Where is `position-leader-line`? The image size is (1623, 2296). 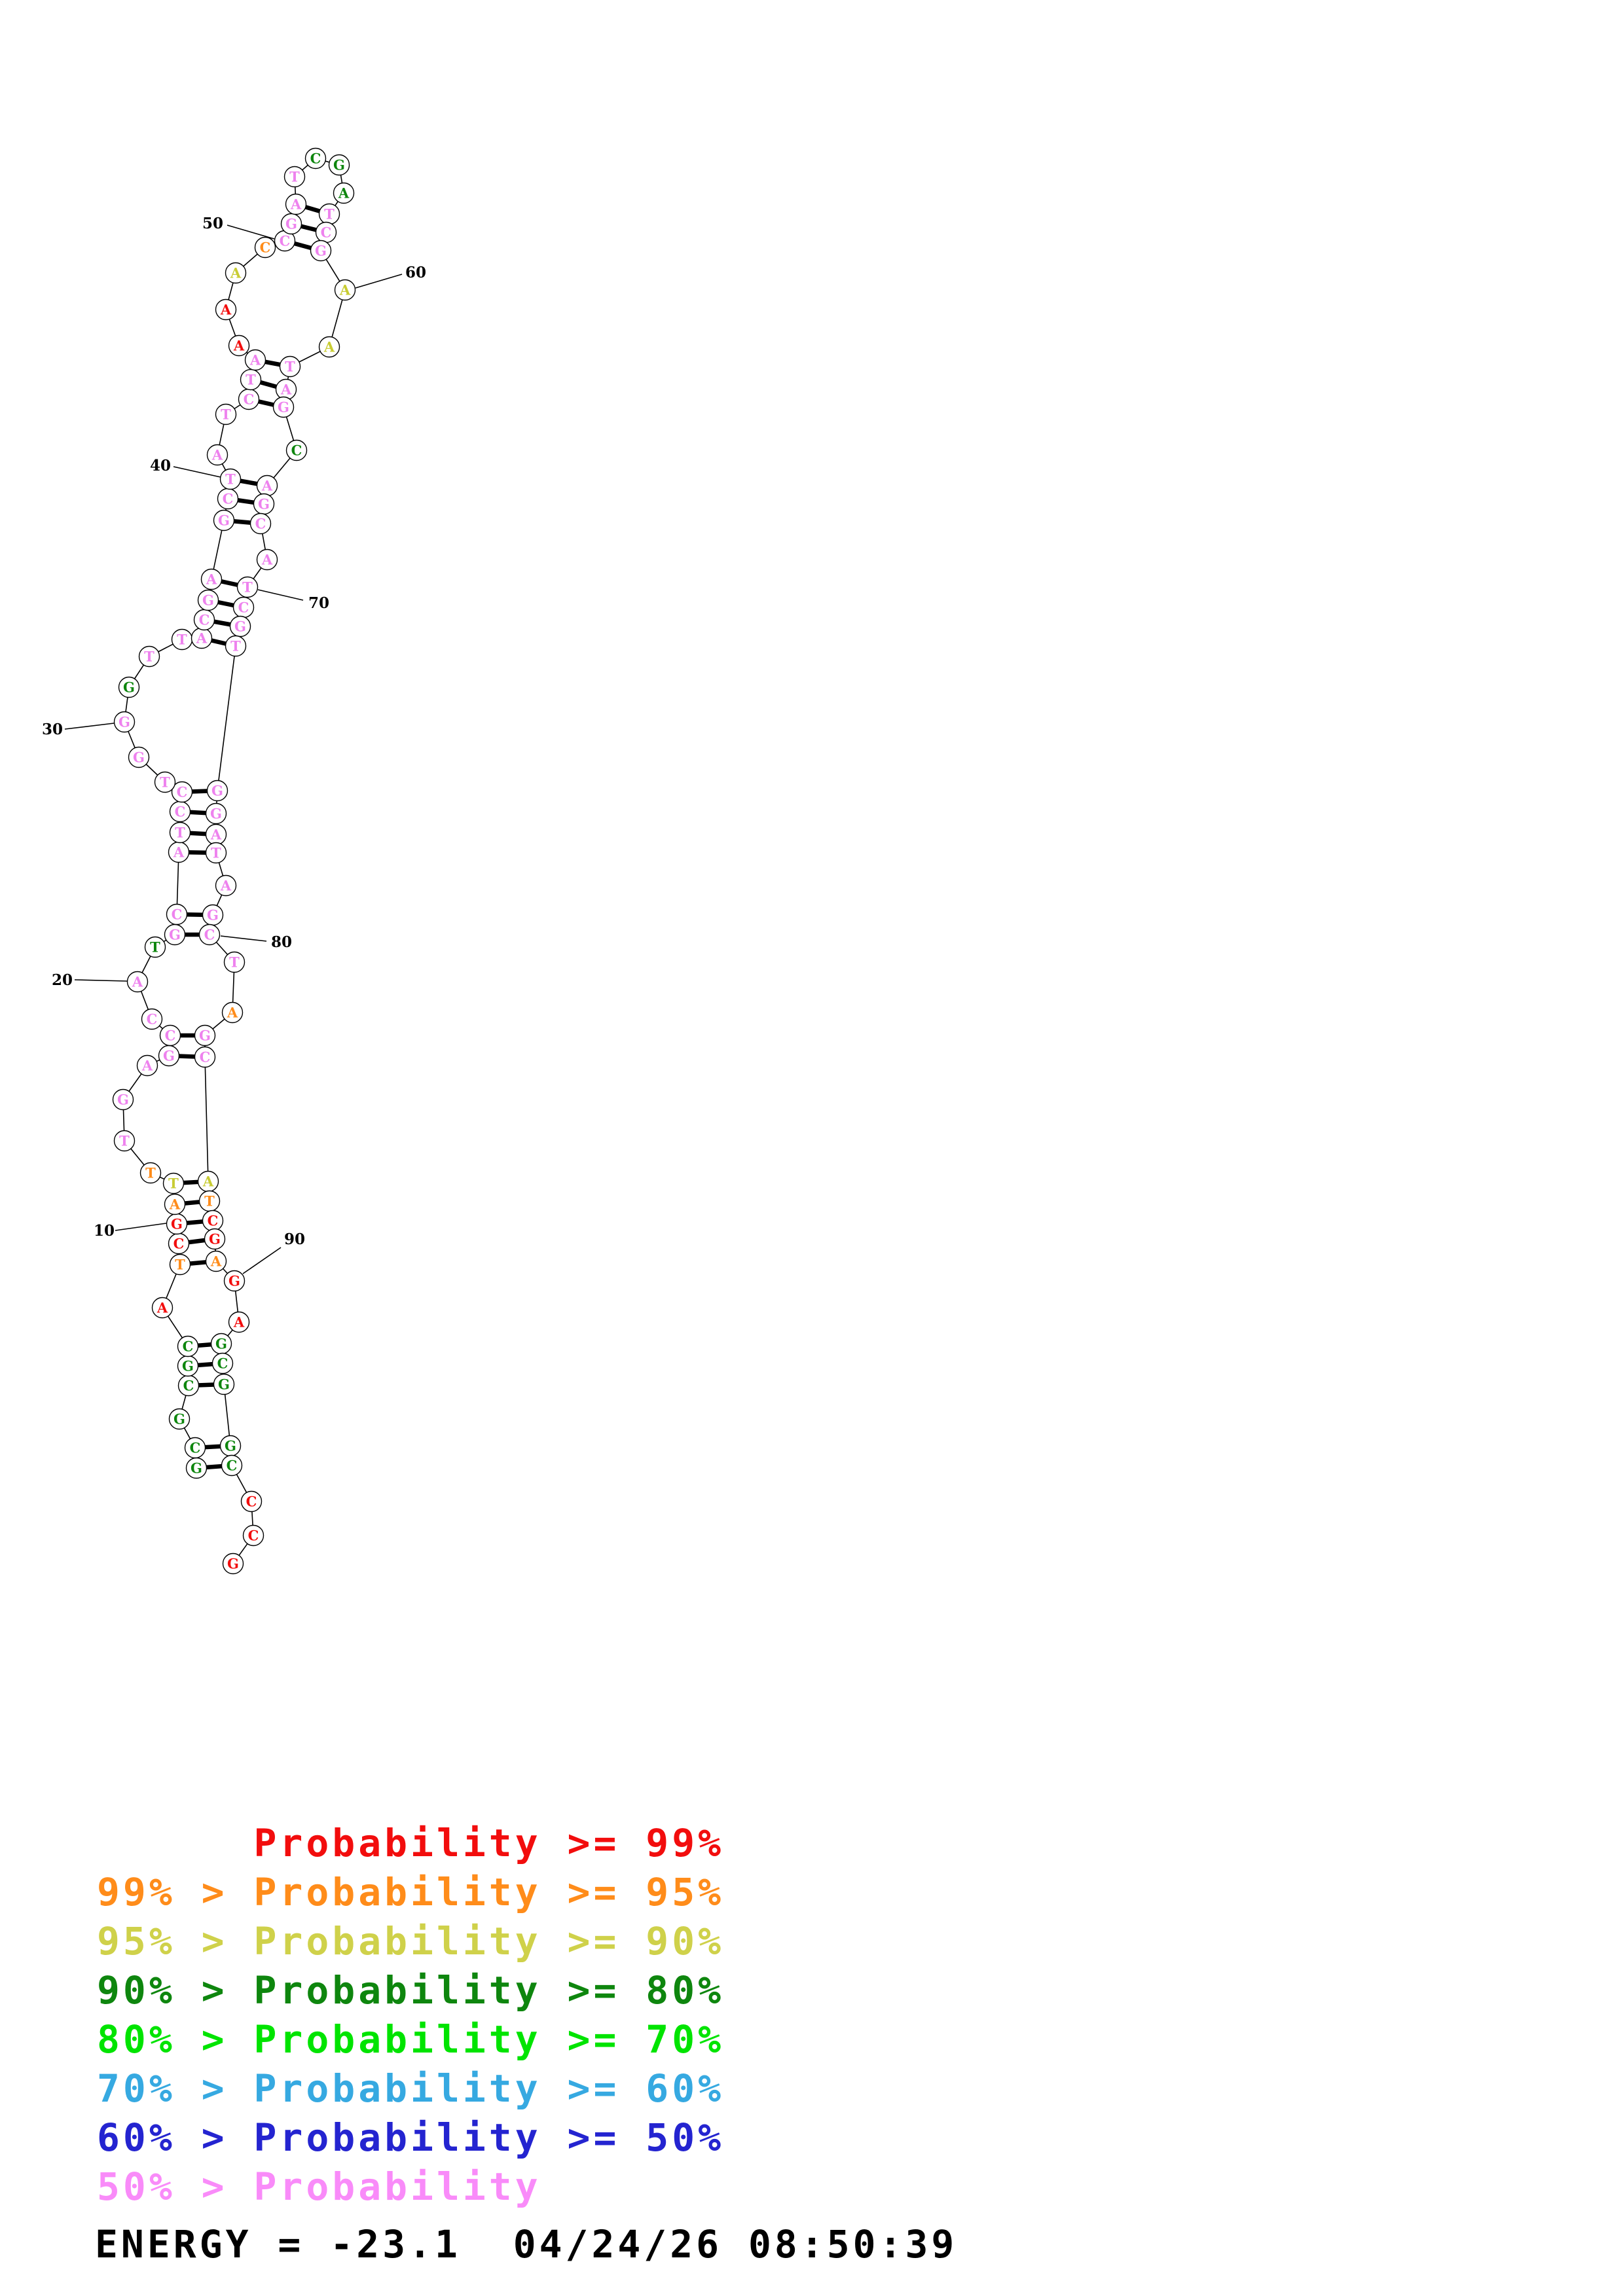 position-leader-line is located at coordinates (379, 281).